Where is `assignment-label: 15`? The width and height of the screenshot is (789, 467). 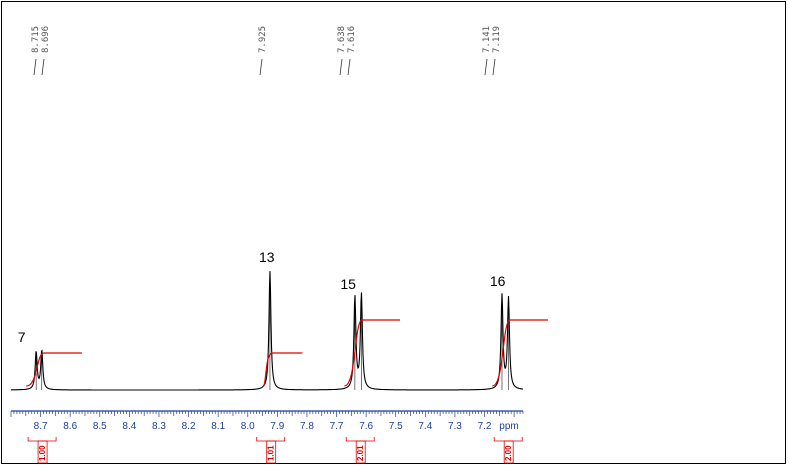
assignment-label: 15 is located at coordinates (348, 284).